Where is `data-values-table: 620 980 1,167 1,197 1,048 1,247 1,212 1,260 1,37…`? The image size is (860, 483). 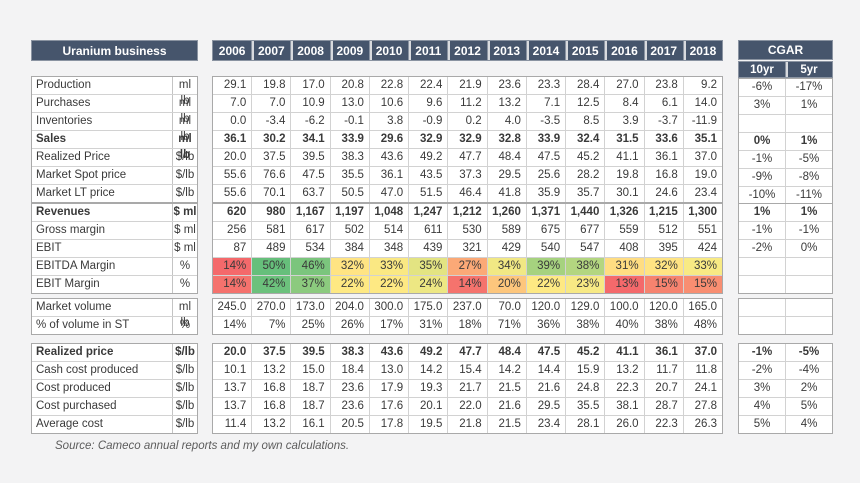
data-values-table: 620 980 1,167 1,197 1,048 1,247 1,212 1,260 1,37… is located at coordinates (467, 248).